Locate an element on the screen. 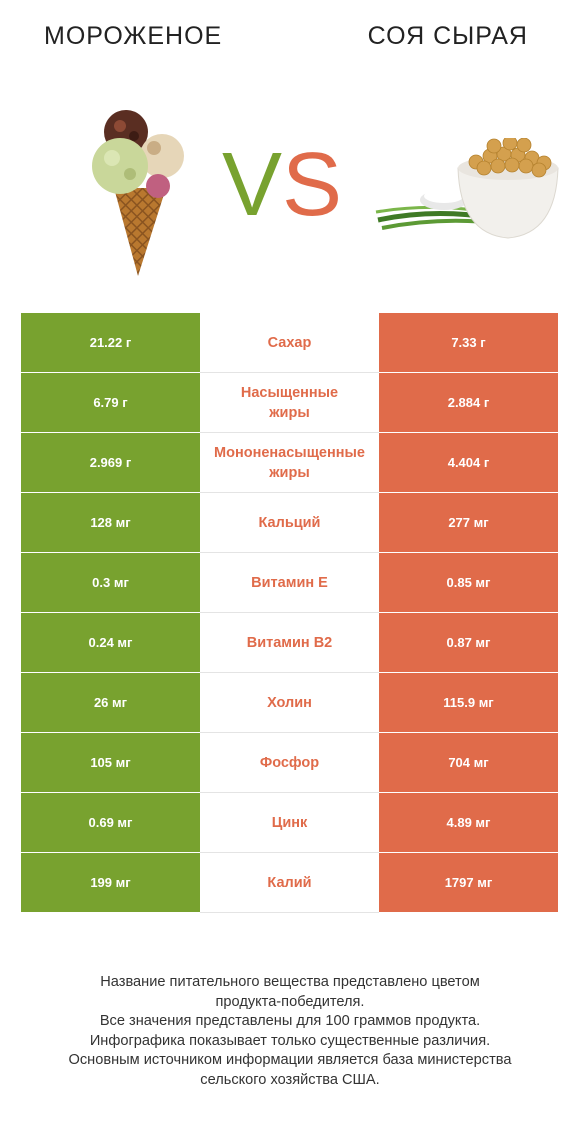  nutrient-label: Цинк is located at coordinates (289, 822).